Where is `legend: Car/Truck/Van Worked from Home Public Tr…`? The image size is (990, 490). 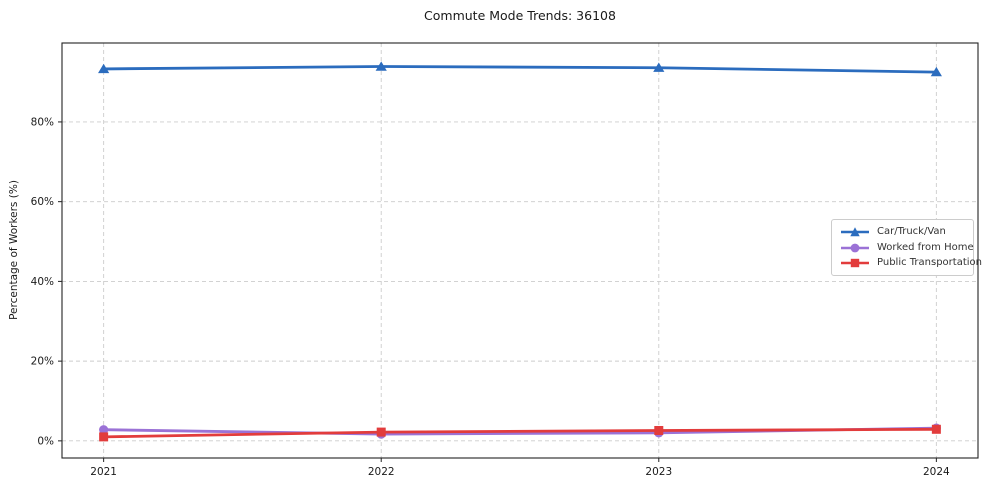
legend: Car/Truck/Van Worked from Home Public Tr… is located at coordinates (906, 247).